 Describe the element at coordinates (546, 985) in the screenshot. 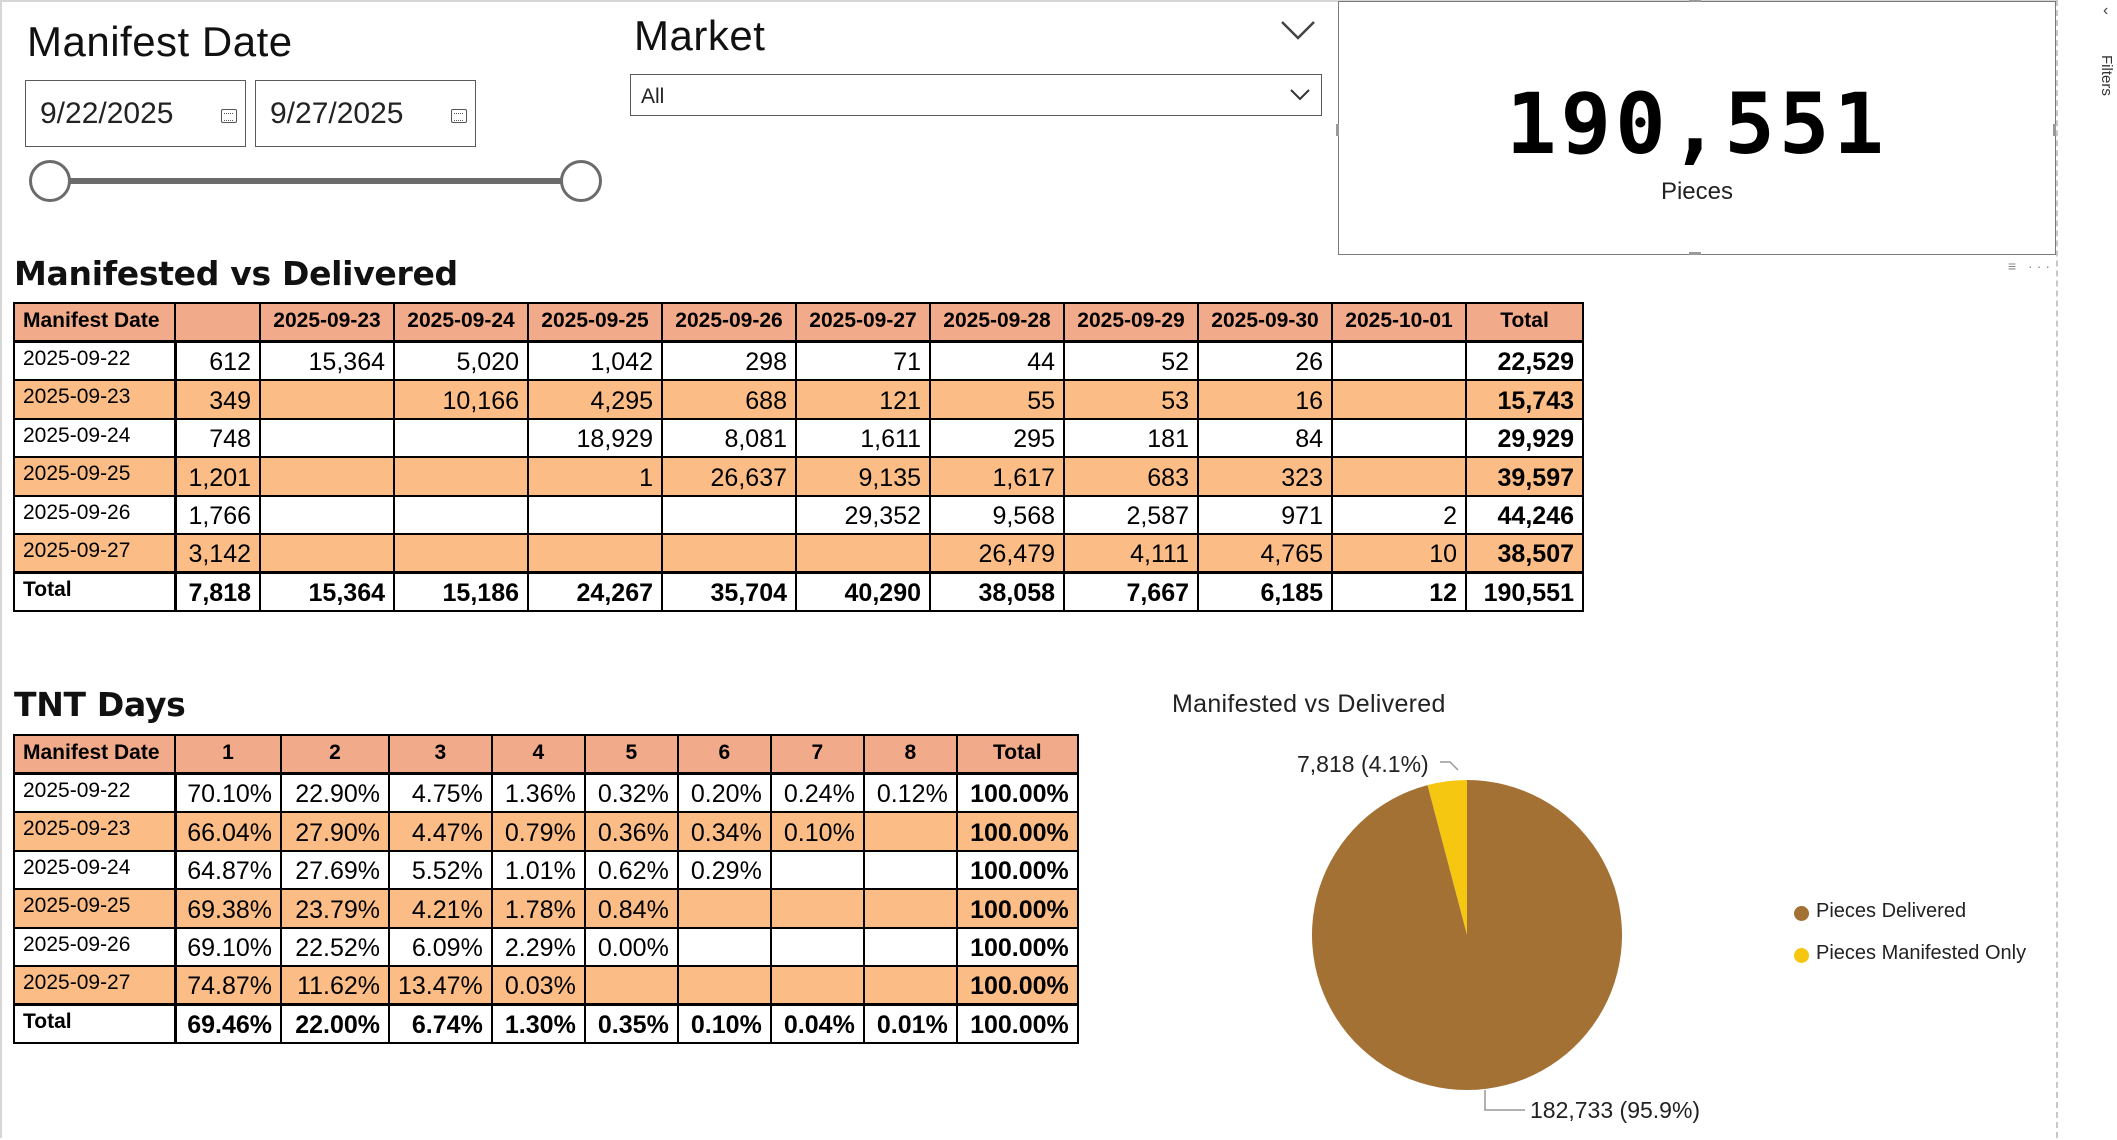

I see `table-row: 2025-09-27 74.87% 11.62% 13.47% 0.03% 100.00%` at that location.